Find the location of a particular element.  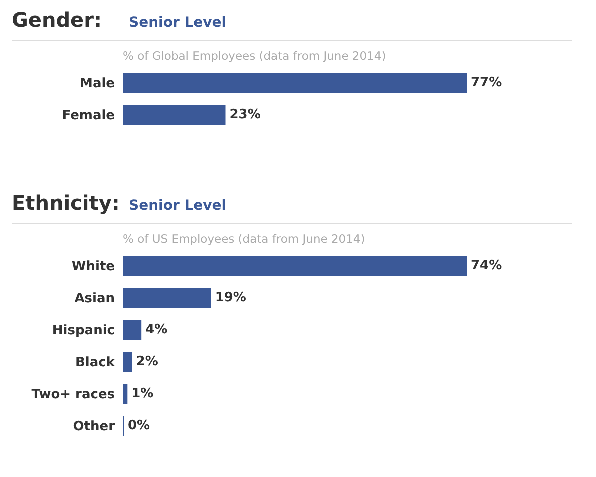

y-tick-label: Hispanic is located at coordinates (83, 331).